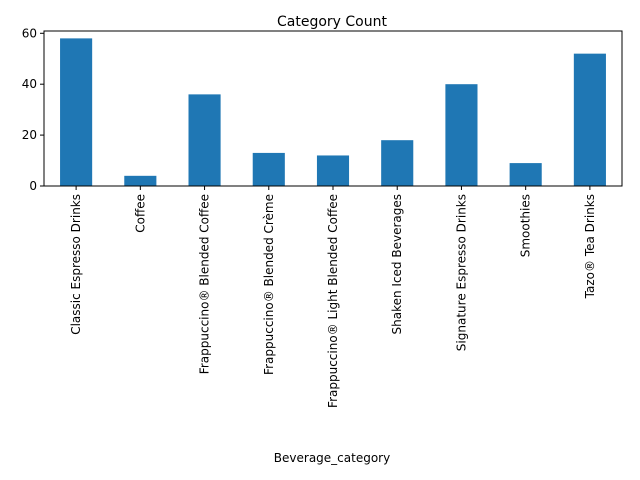 This screenshot has width=640, height=480. What do you see at coordinates (140, 213) in the screenshot?
I see `x-tick-label: Coffee` at bounding box center [140, 213].